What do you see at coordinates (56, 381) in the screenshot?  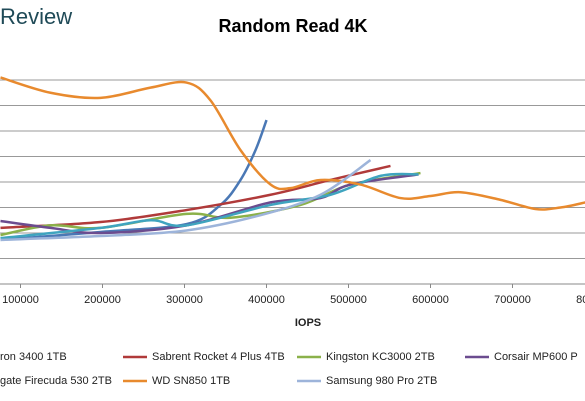 I see `legend-label: gate Firecuda 530 2TB` at bounding box center [56, 381].